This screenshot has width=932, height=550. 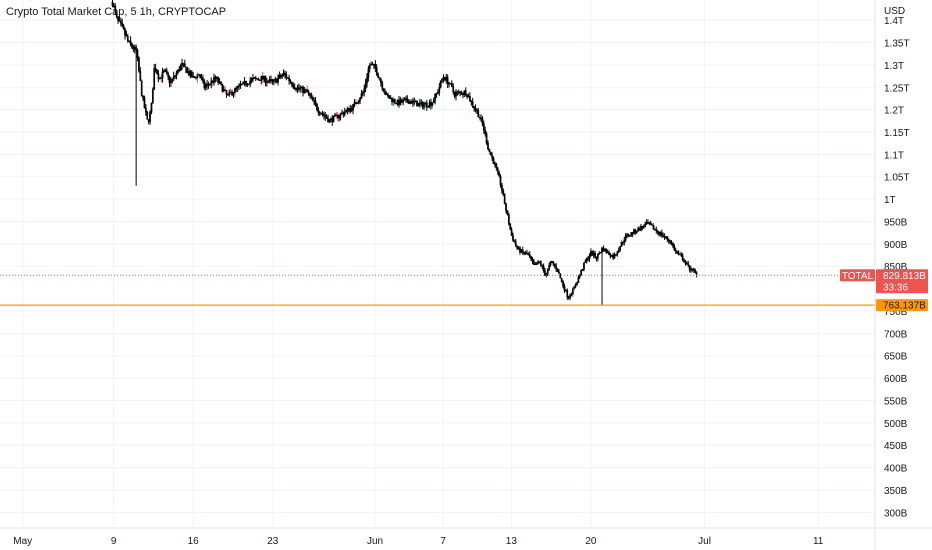 What do you see at coordinates (591, 541) in the screenshot?
I see `x-tick-label: 20` at bounding box center [591, 541].